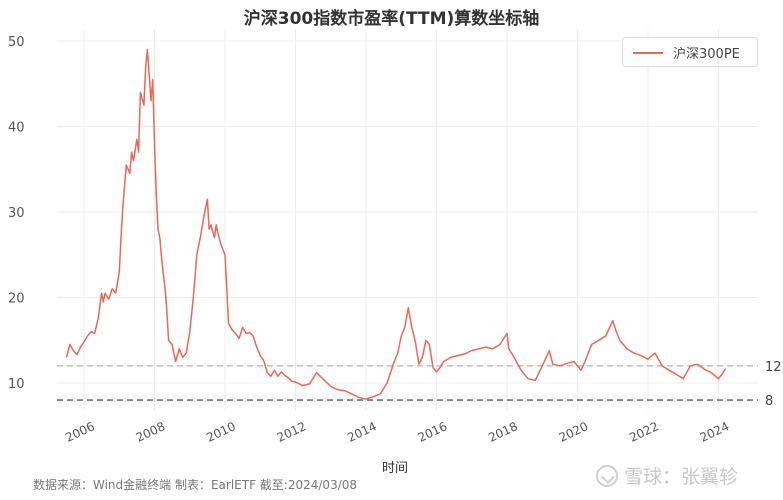 This screenshot has width=783, height=500. What do you see at coordinates (195, 485) in the screenshot?
I see `source-footer: 数据来源：Wind金融终端 制表：EarlETF 截至:2024/03/08` at bounding box center [195, 485].